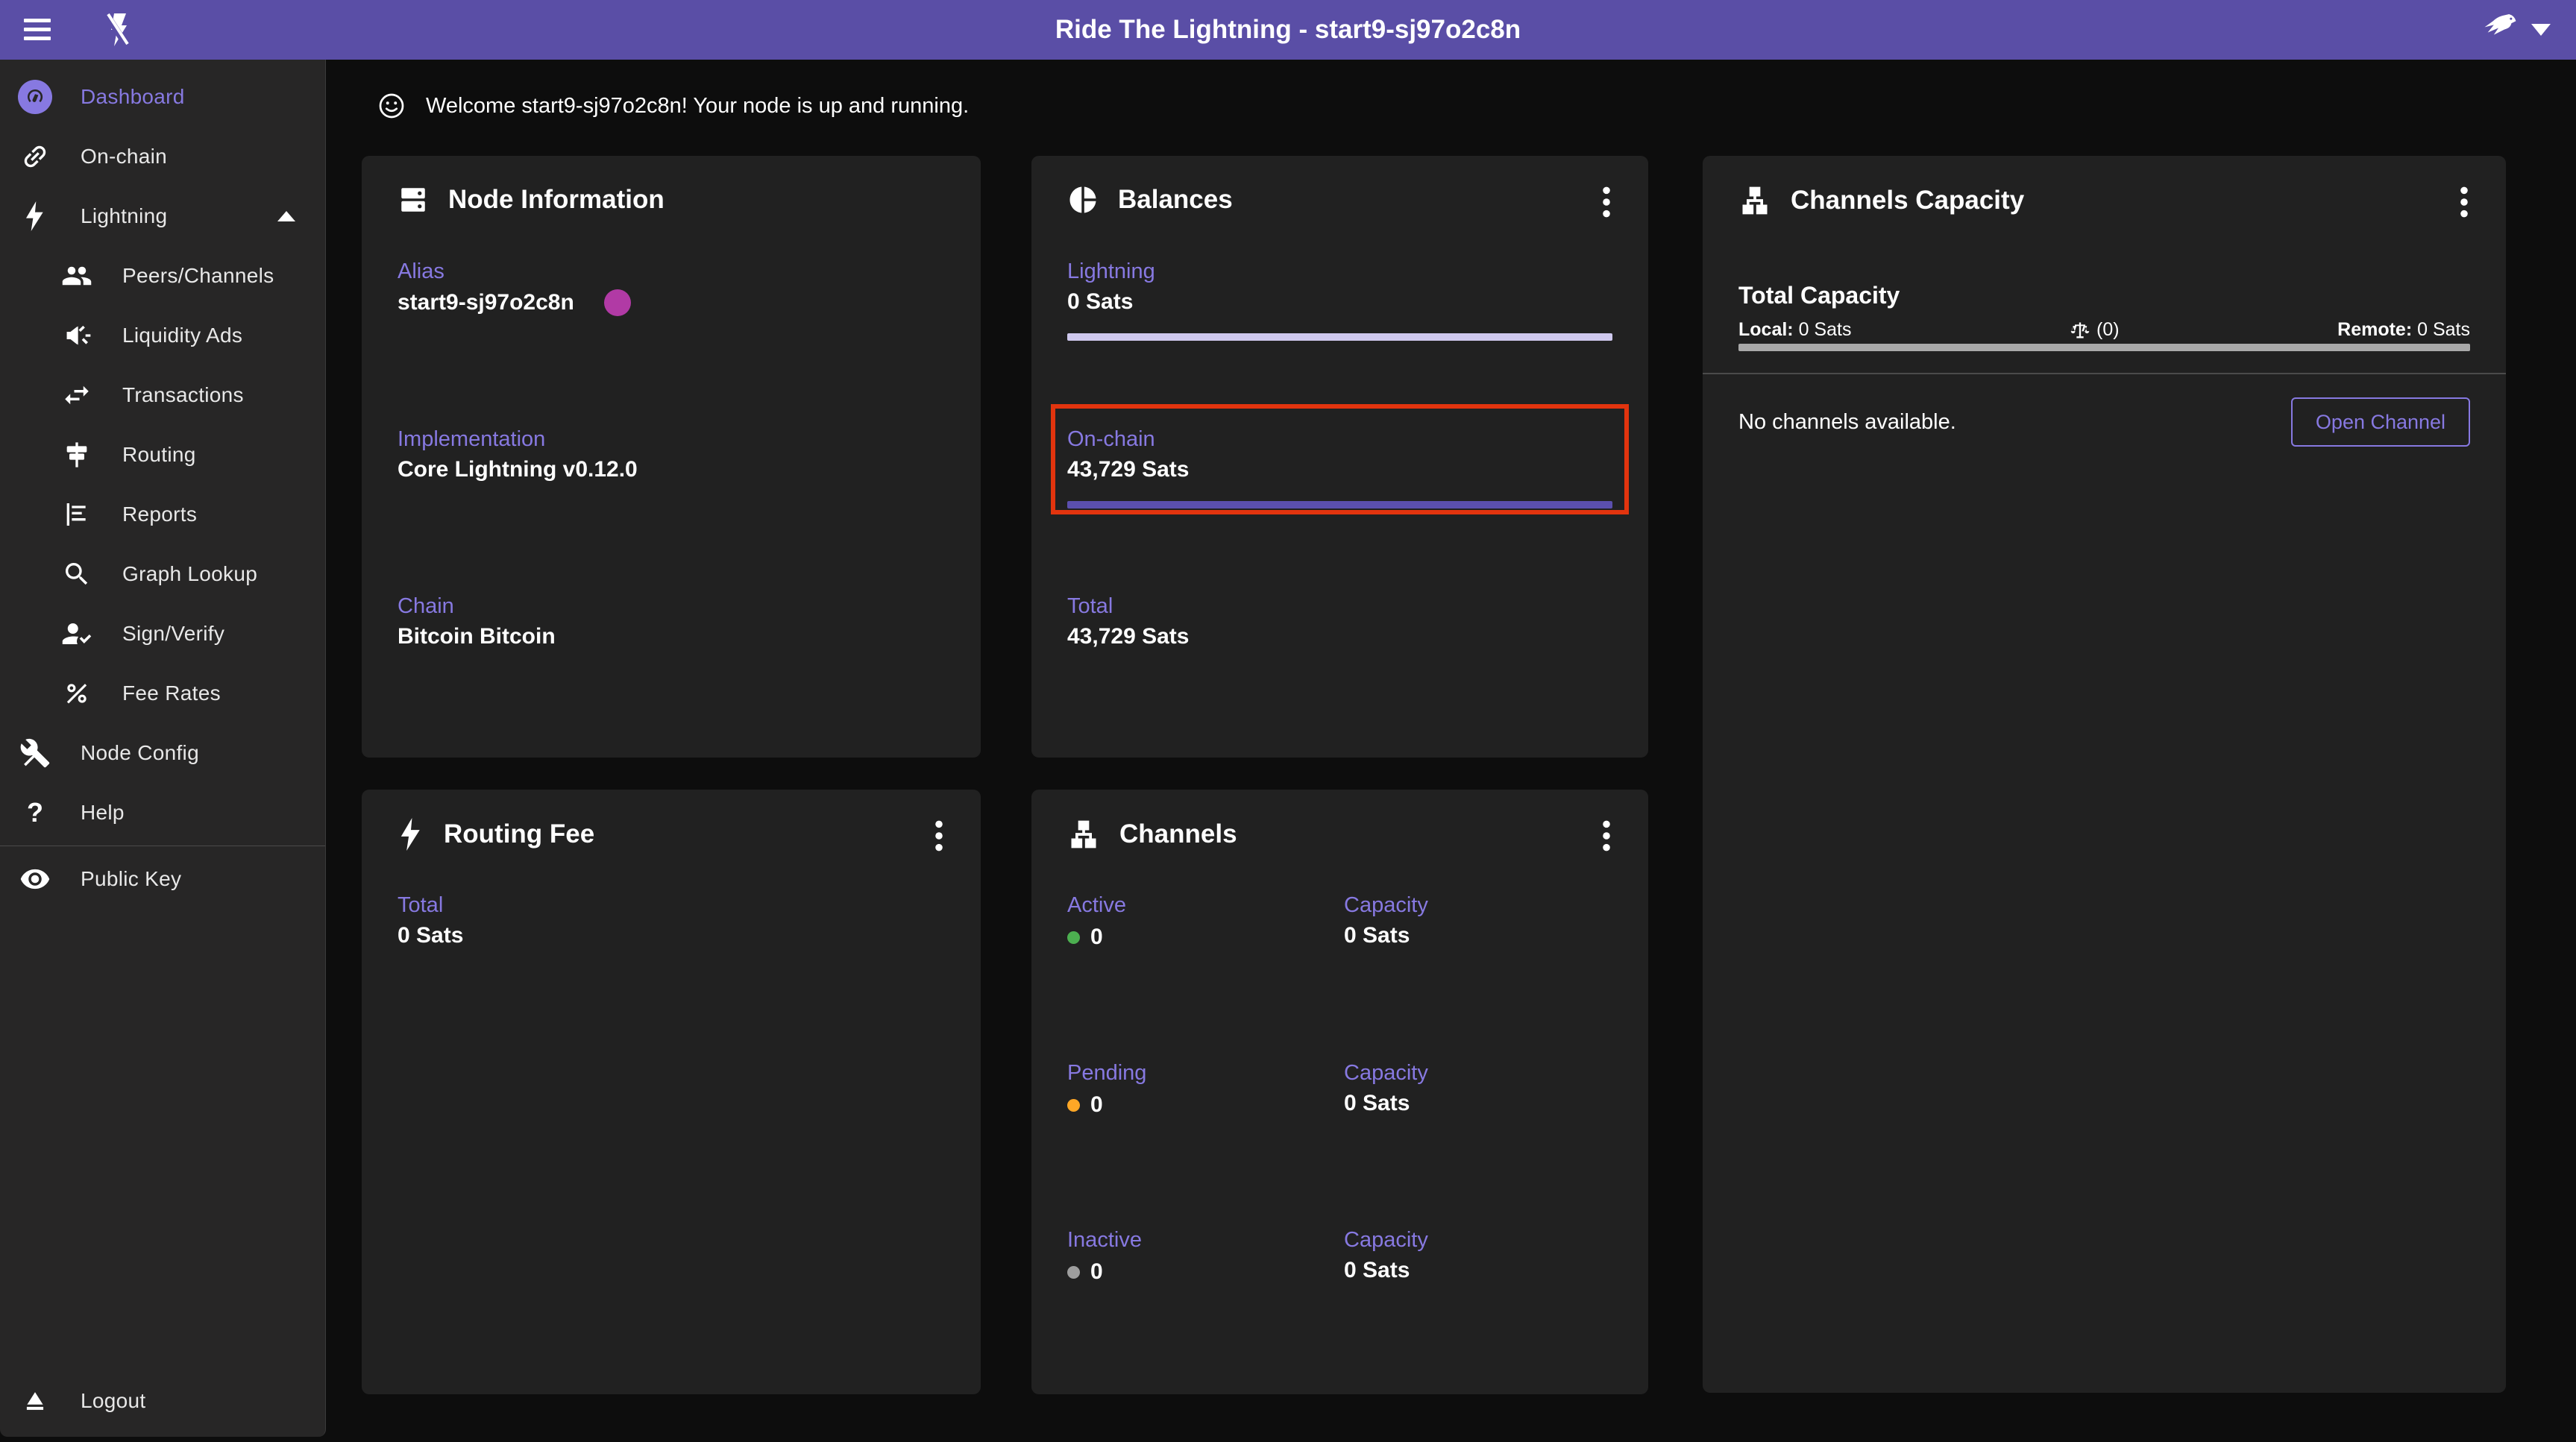 Image resolution: width=2576 pixels, height=1442 pixels. Describe the element at coordinates (1073, 1272) in the screenshot. I see `inactive-status-dot` at that location.